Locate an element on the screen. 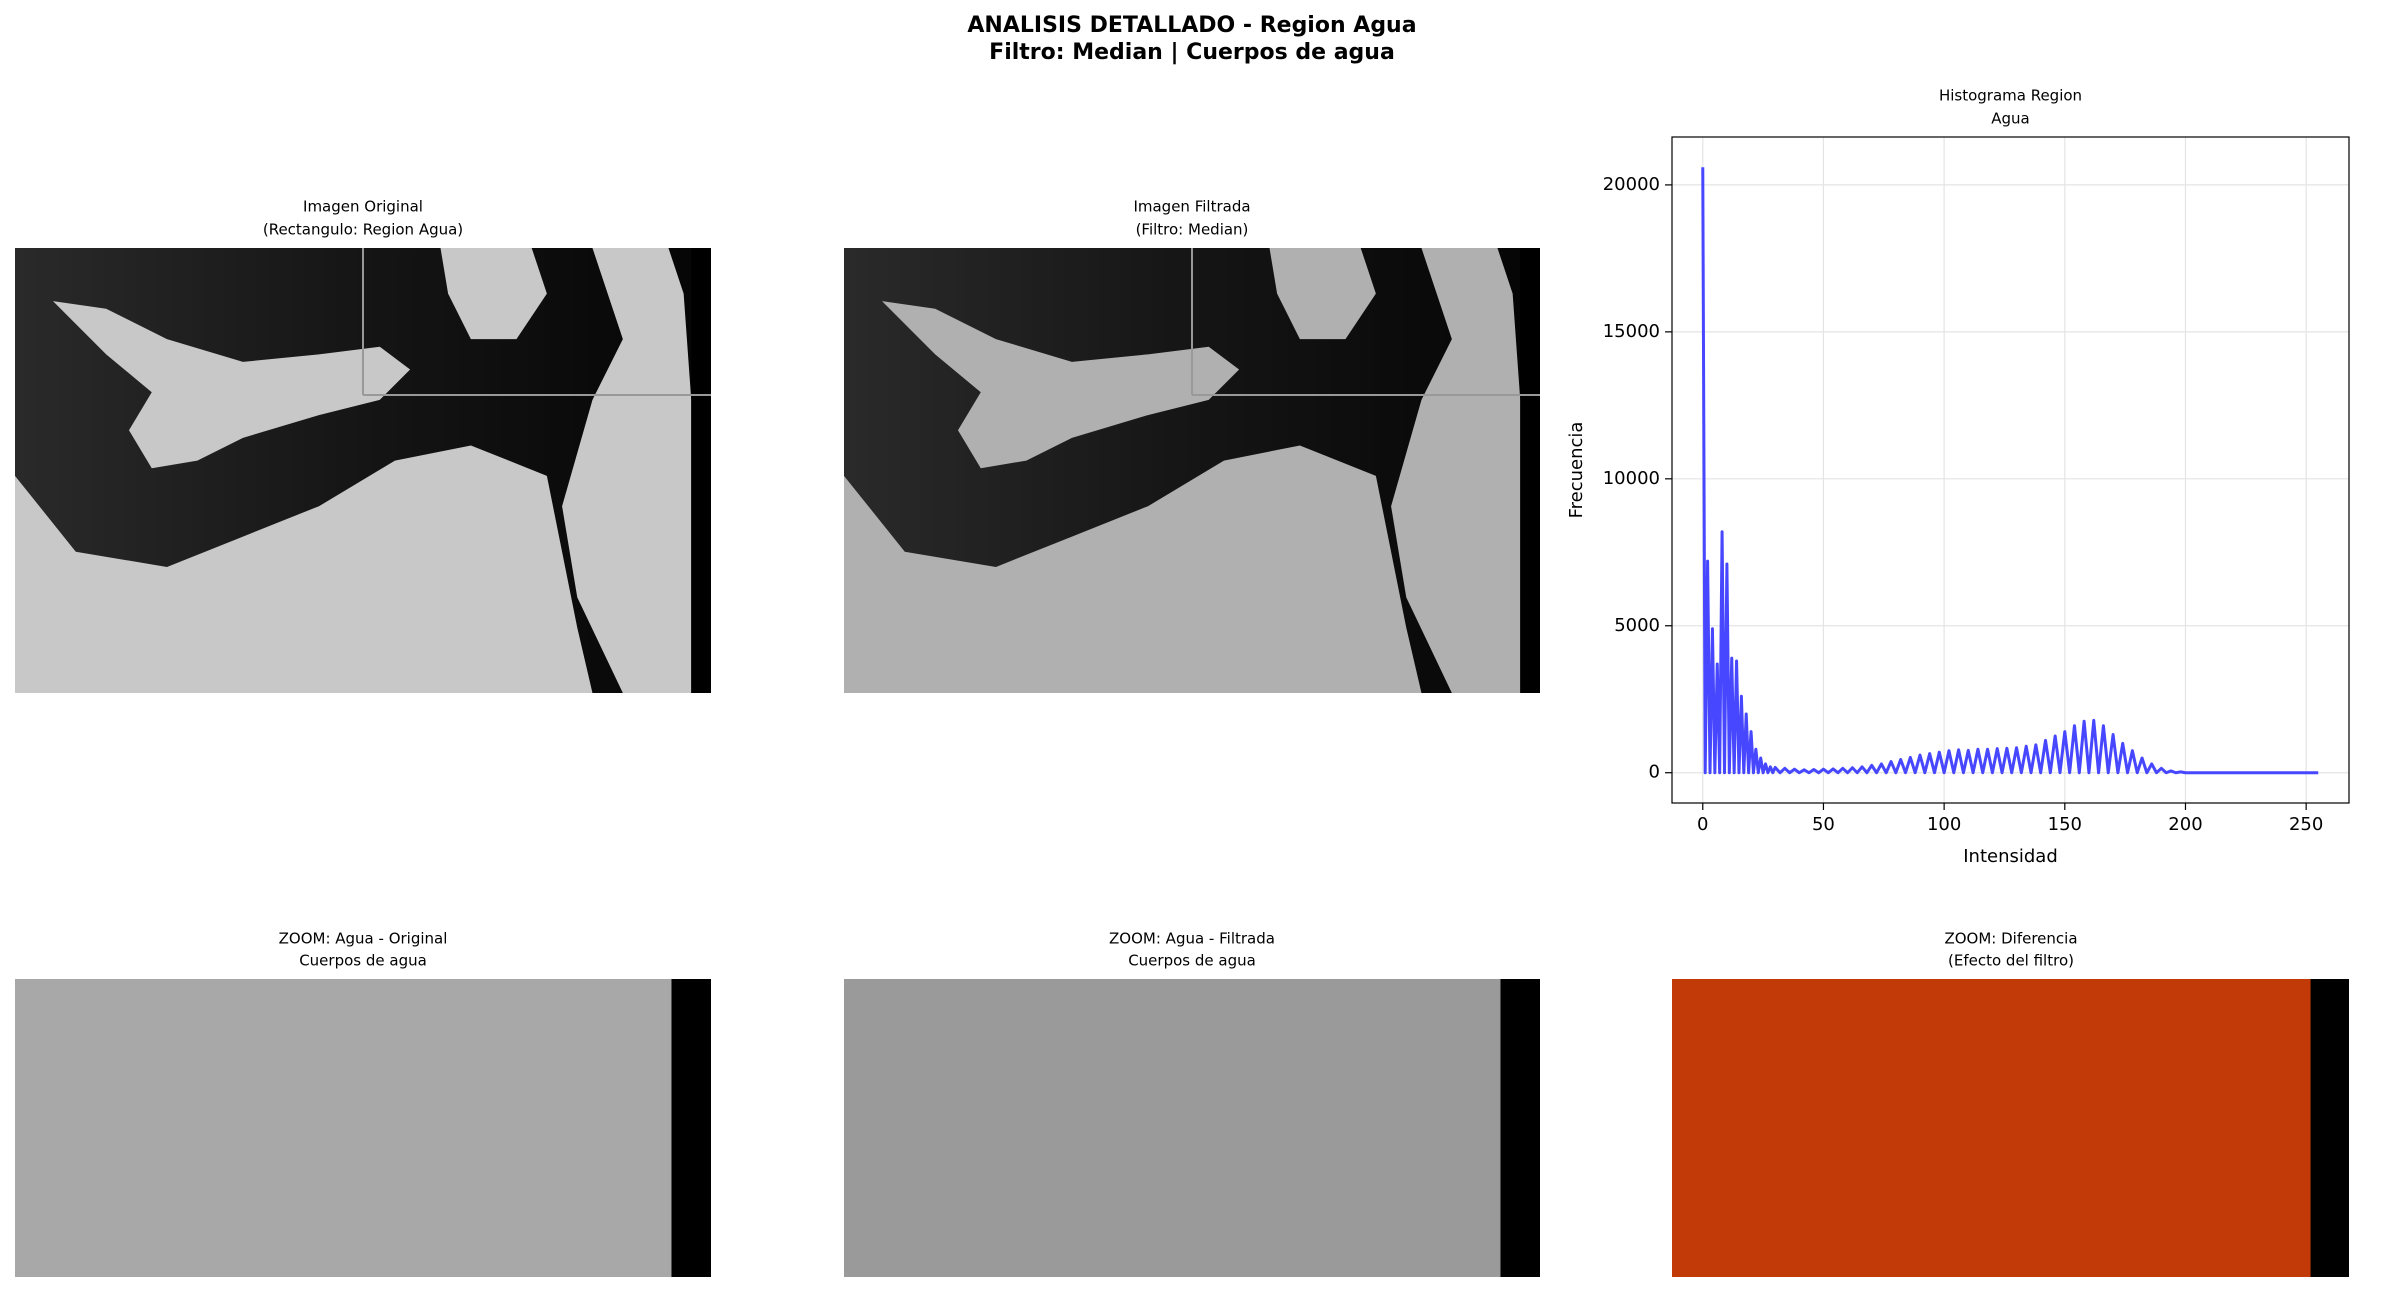 The height and width of the screenshot is (1292, 2384). y-axis-label: Frecuencia is located at coordinates (1576, 470).